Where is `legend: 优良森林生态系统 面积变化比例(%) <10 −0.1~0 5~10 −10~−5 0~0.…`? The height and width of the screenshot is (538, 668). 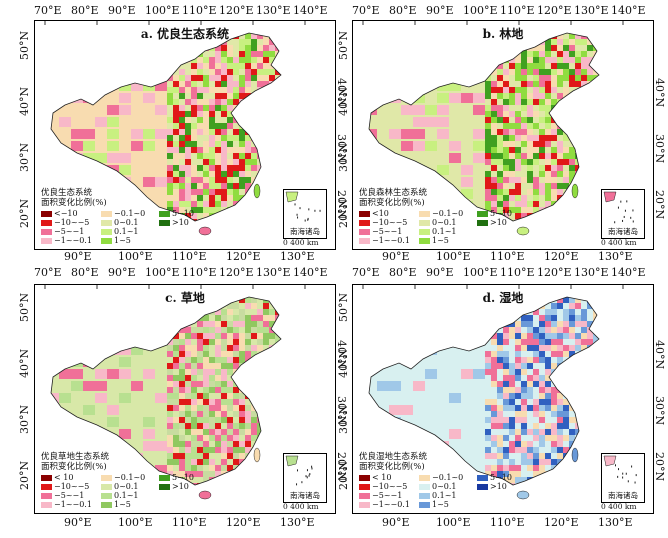 legend: 优良森林生态系统 面积变化比例(%) <10 −0.1~0 5~10 −10~−5 0~0.… is located at coordinates (441, 216).